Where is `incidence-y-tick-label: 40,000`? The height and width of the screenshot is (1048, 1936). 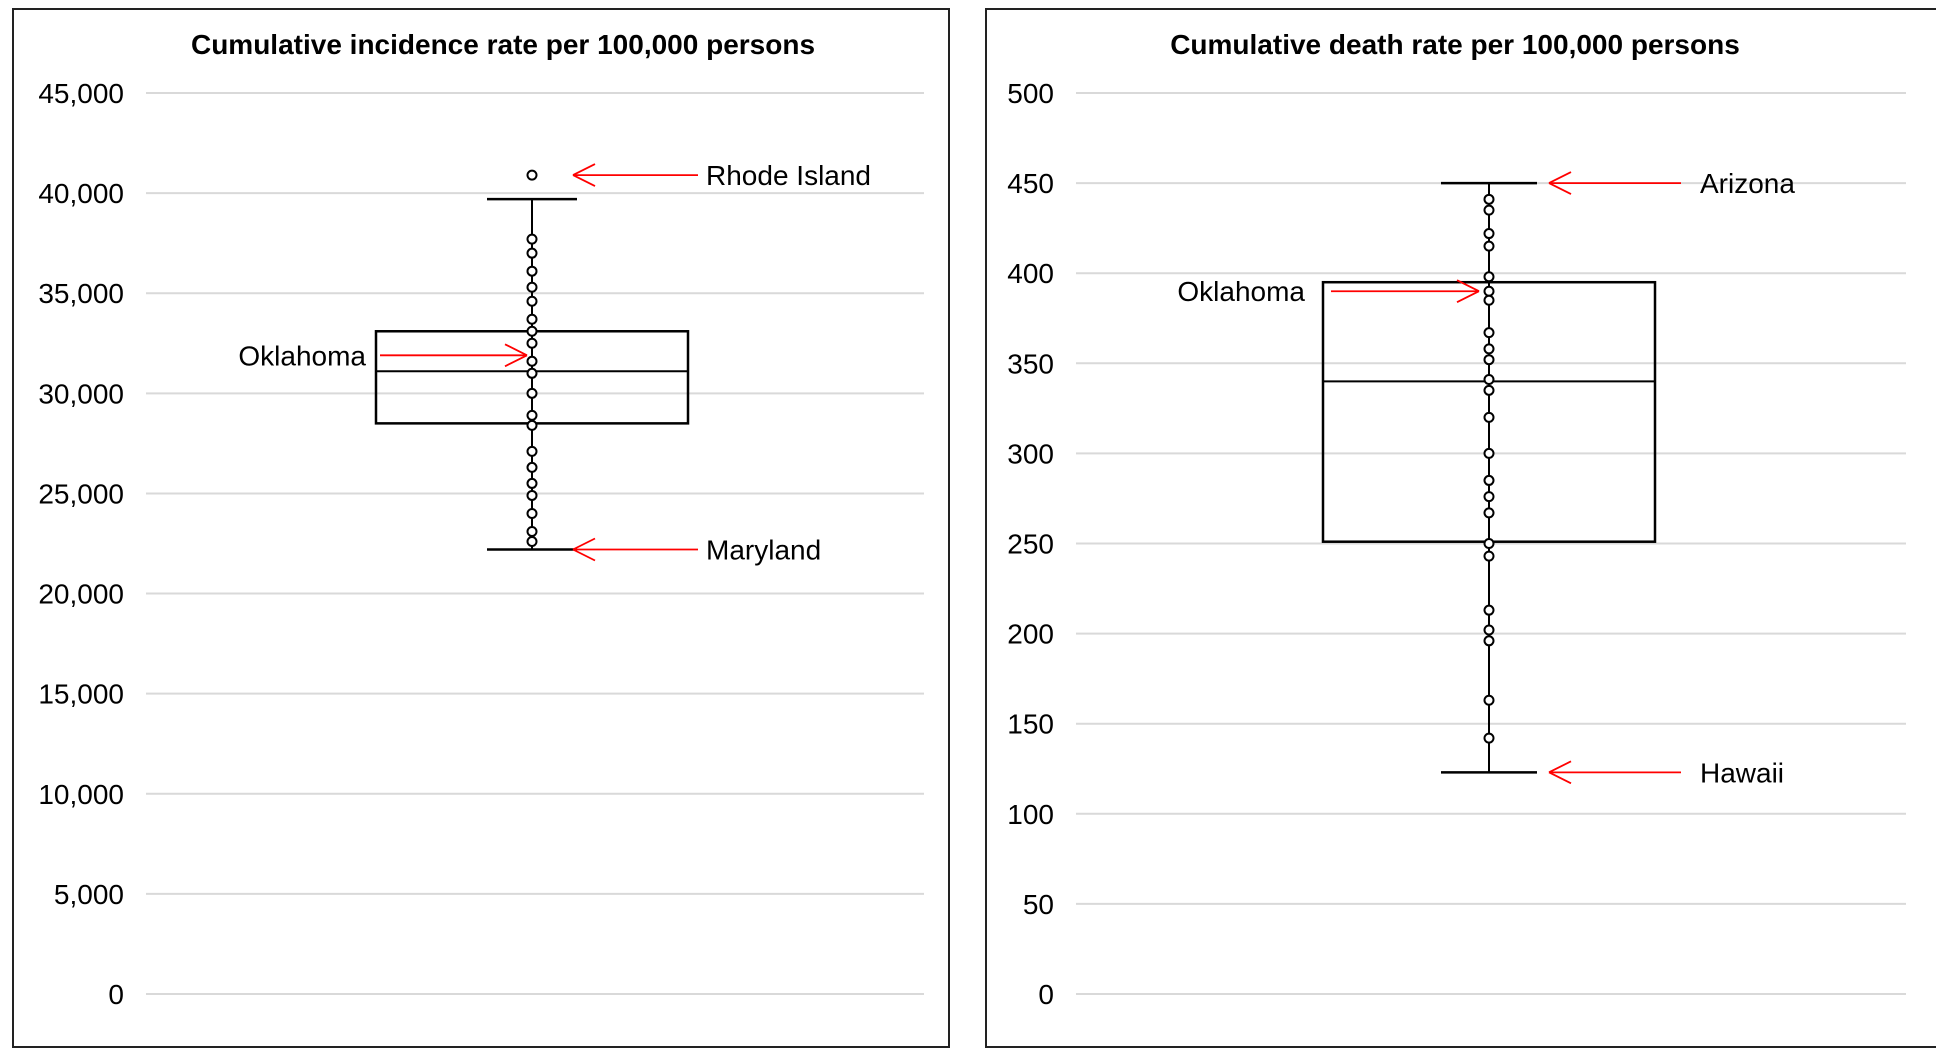 incidence-y-tick-label: 40,000 is located at coordinates (81, 193).